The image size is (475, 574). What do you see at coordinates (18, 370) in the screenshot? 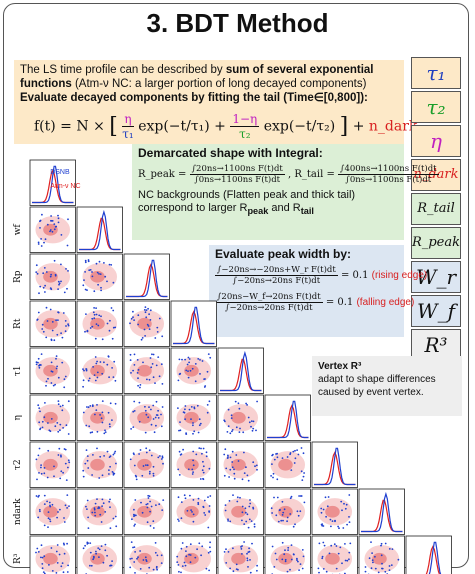
I see `y-axis-label: τ1` at bounding box center [18, 370].